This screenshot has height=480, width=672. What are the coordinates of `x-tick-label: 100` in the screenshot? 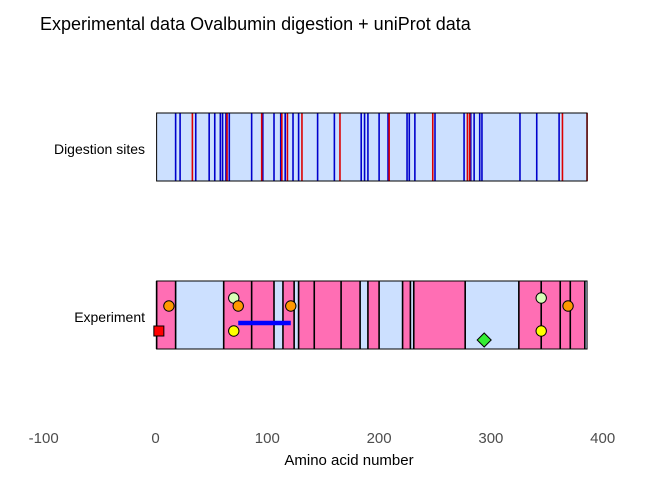 It's located at (267, 438).